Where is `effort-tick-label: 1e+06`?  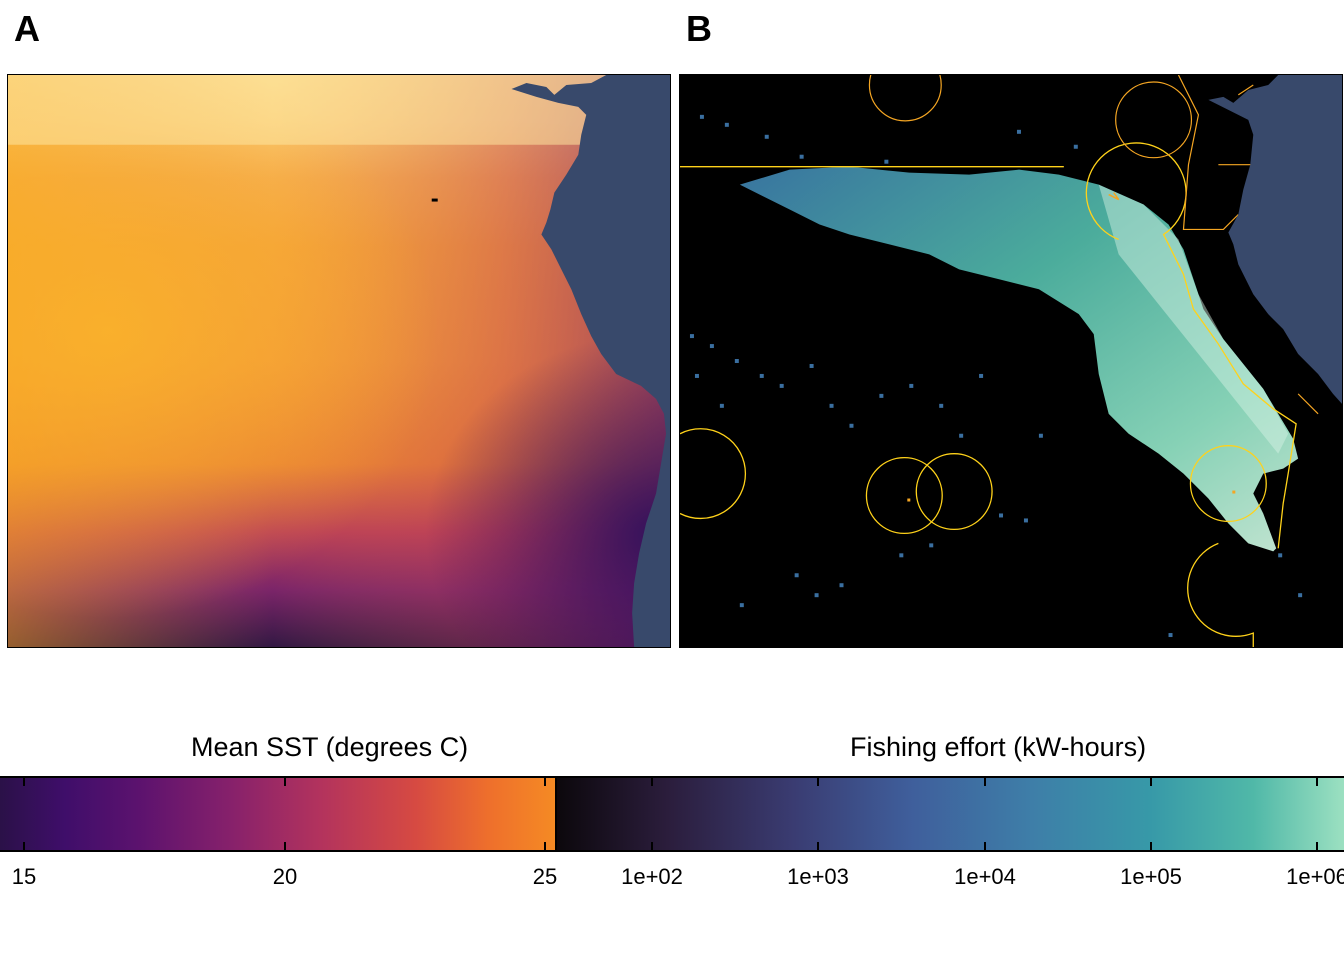
effort-tick-label: 1e+06 is located at coordinates (1315, 876).